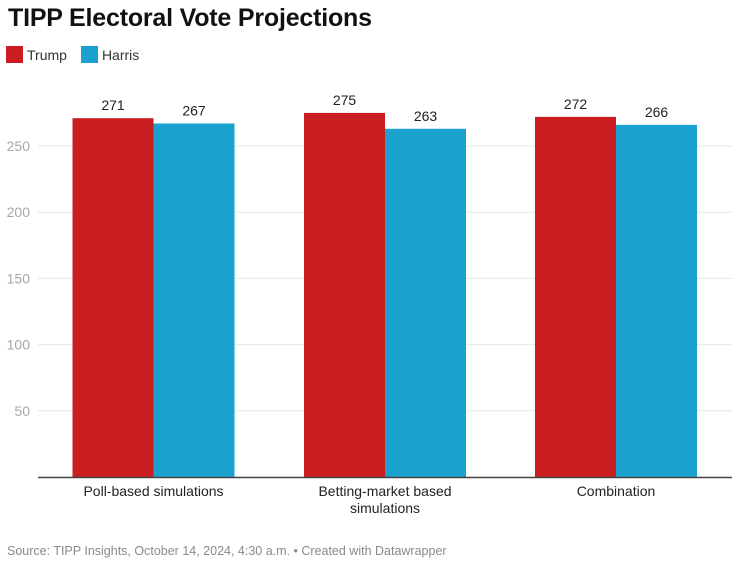 Image resolution: width=752 pixels, height=567 pixels. Describe the element at coordinates (120, 54) in the screenshot. I see `legend-label-harris: Harris` at that location.